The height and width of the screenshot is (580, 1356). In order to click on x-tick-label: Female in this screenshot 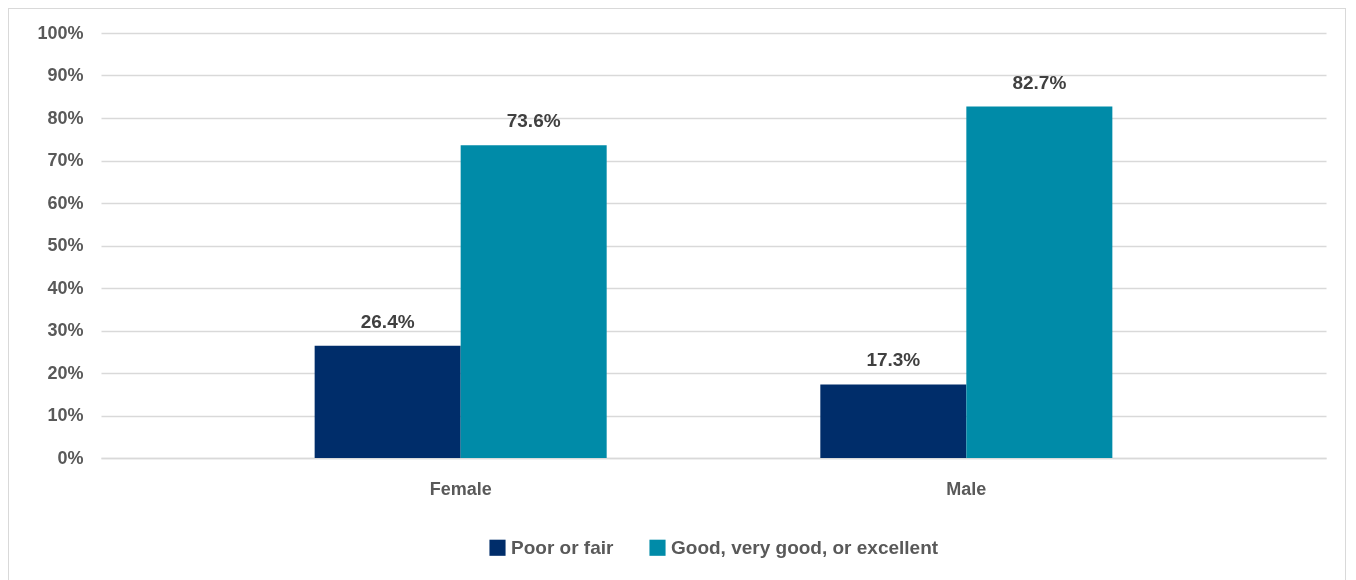, I will do `click(460, 488)`.